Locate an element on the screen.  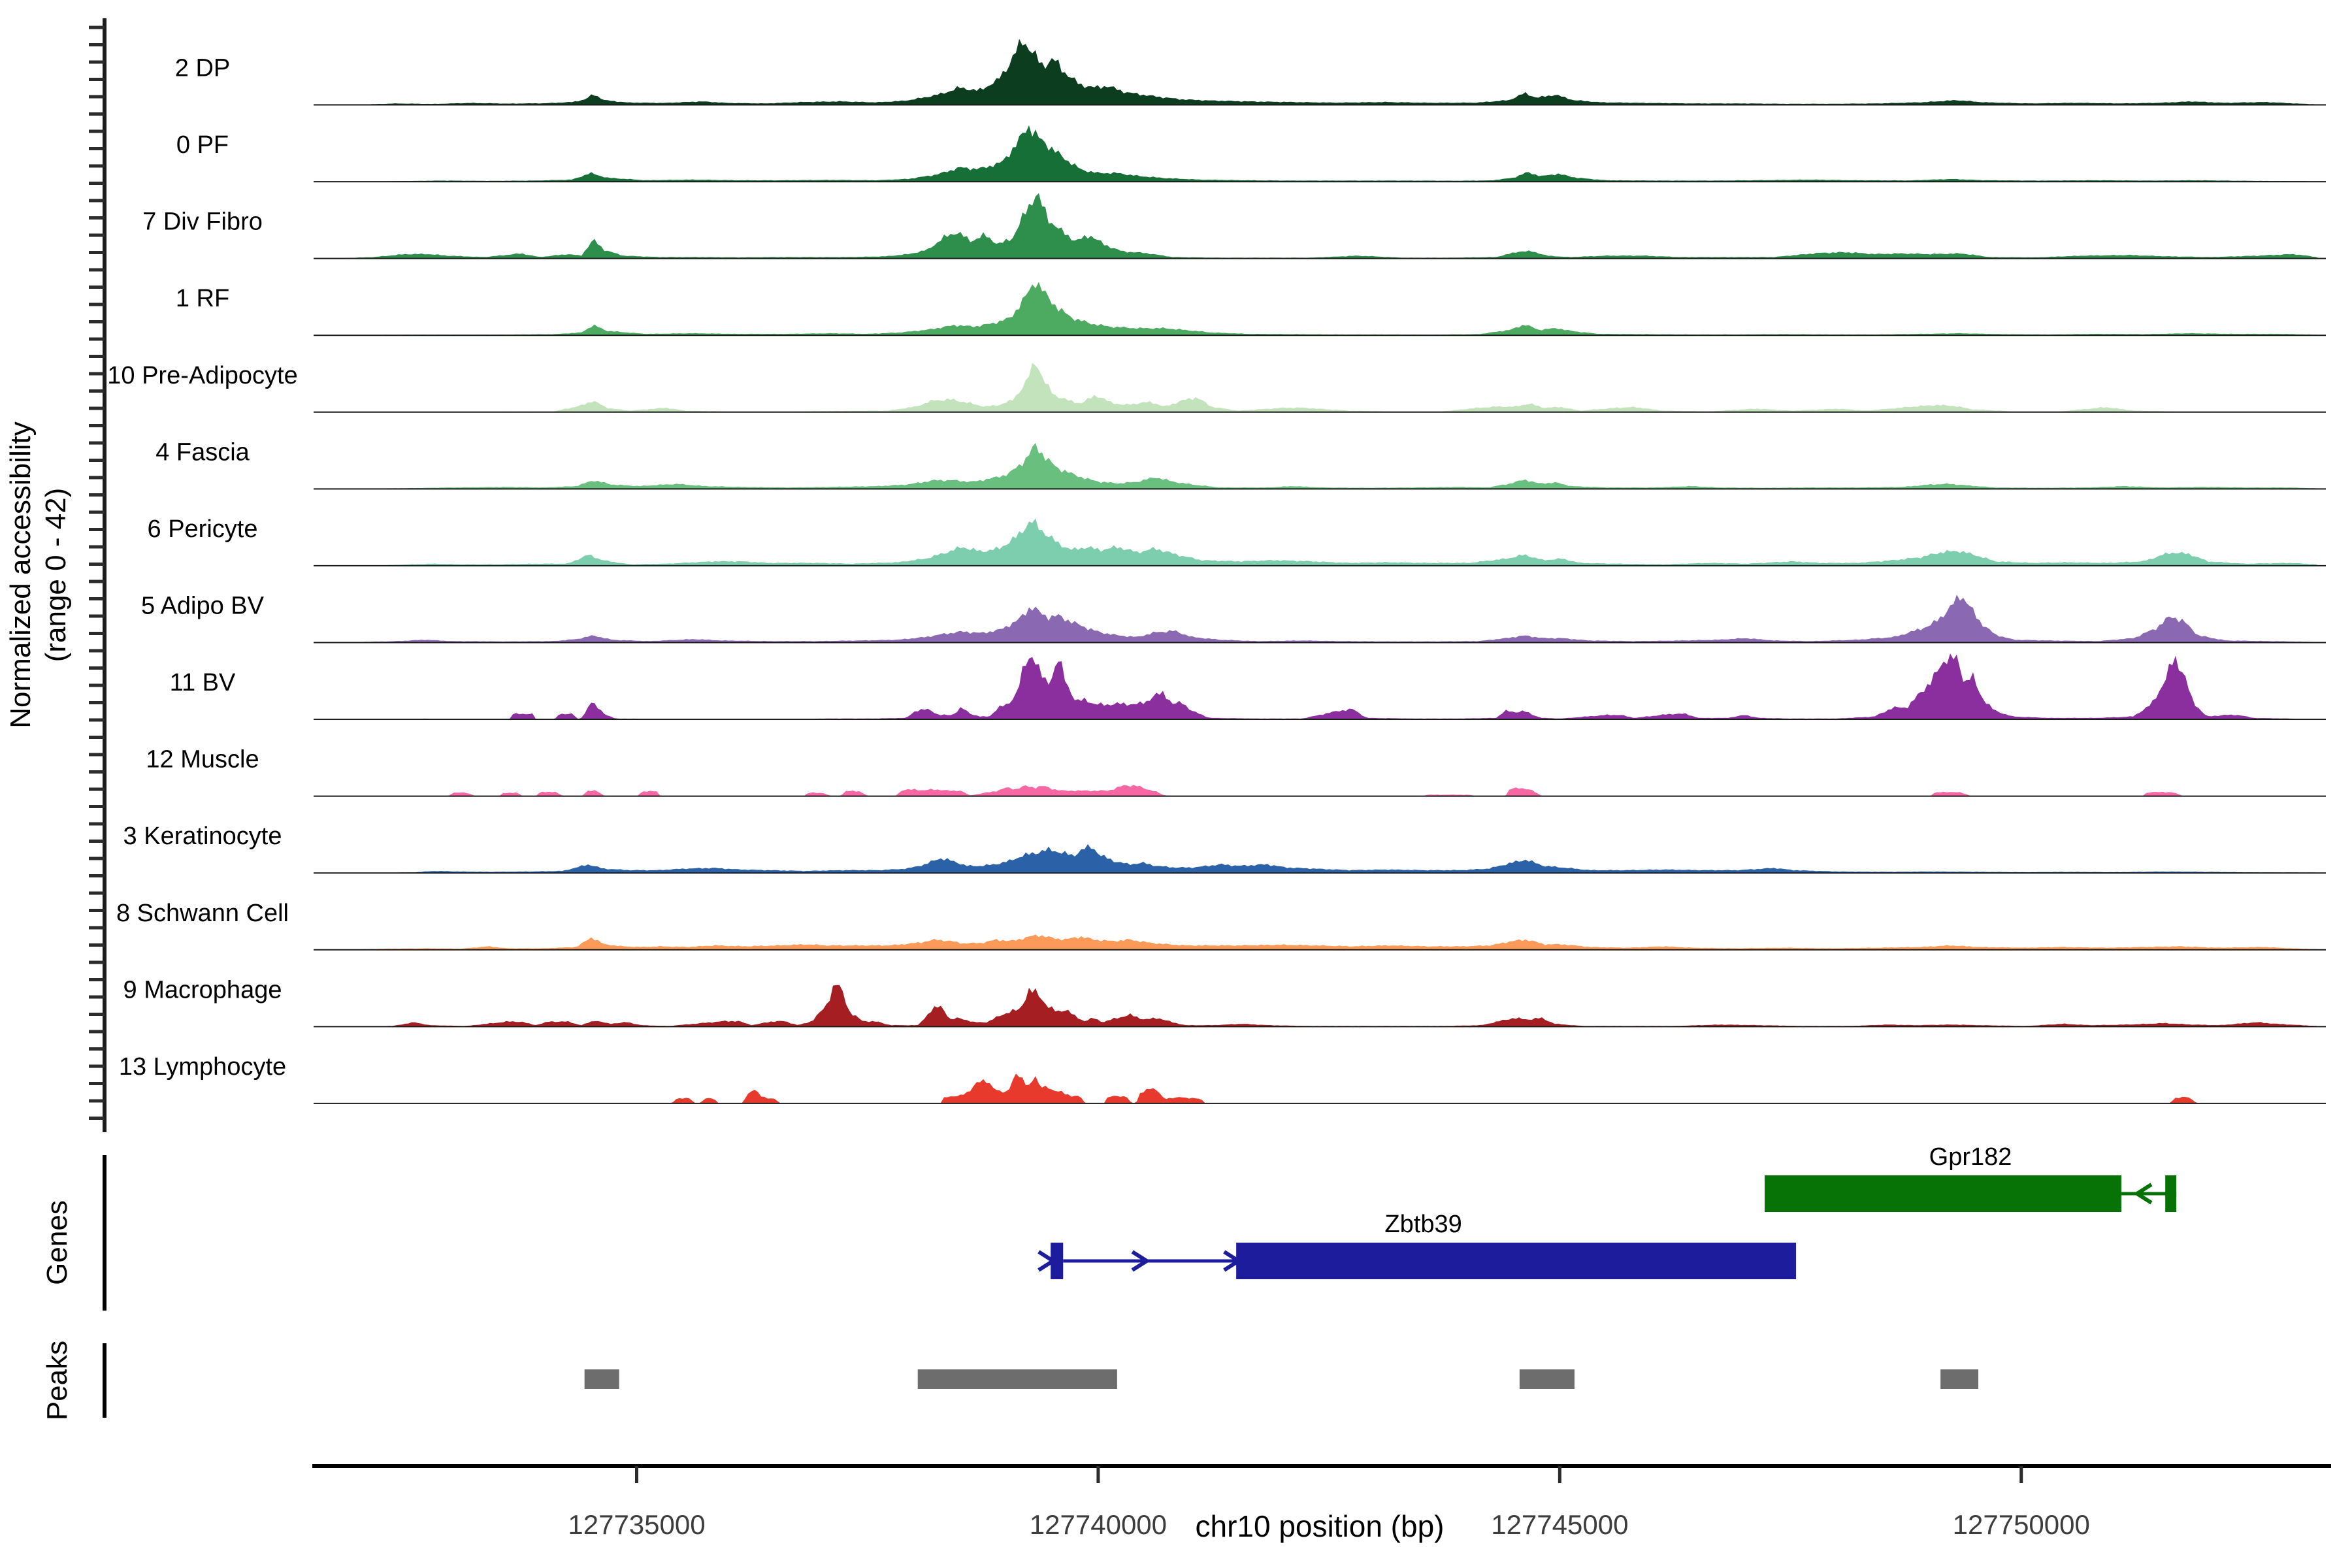
track-label-8-schwann-cell: 8 Schwann Cell is located at coordinates (202, 913).